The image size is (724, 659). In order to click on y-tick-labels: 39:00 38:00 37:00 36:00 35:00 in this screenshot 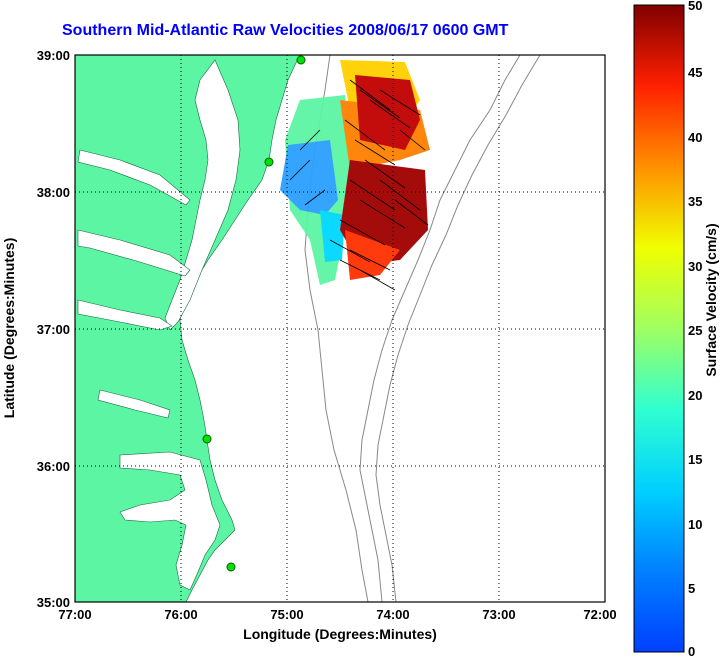, I will do `click(53, 329)`.